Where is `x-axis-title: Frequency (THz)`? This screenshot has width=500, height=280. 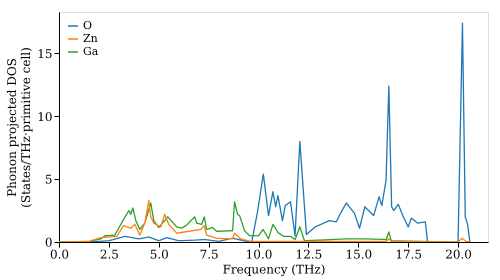 x-axis-title: Frequency (THz) is located at coordinates (274, 269).